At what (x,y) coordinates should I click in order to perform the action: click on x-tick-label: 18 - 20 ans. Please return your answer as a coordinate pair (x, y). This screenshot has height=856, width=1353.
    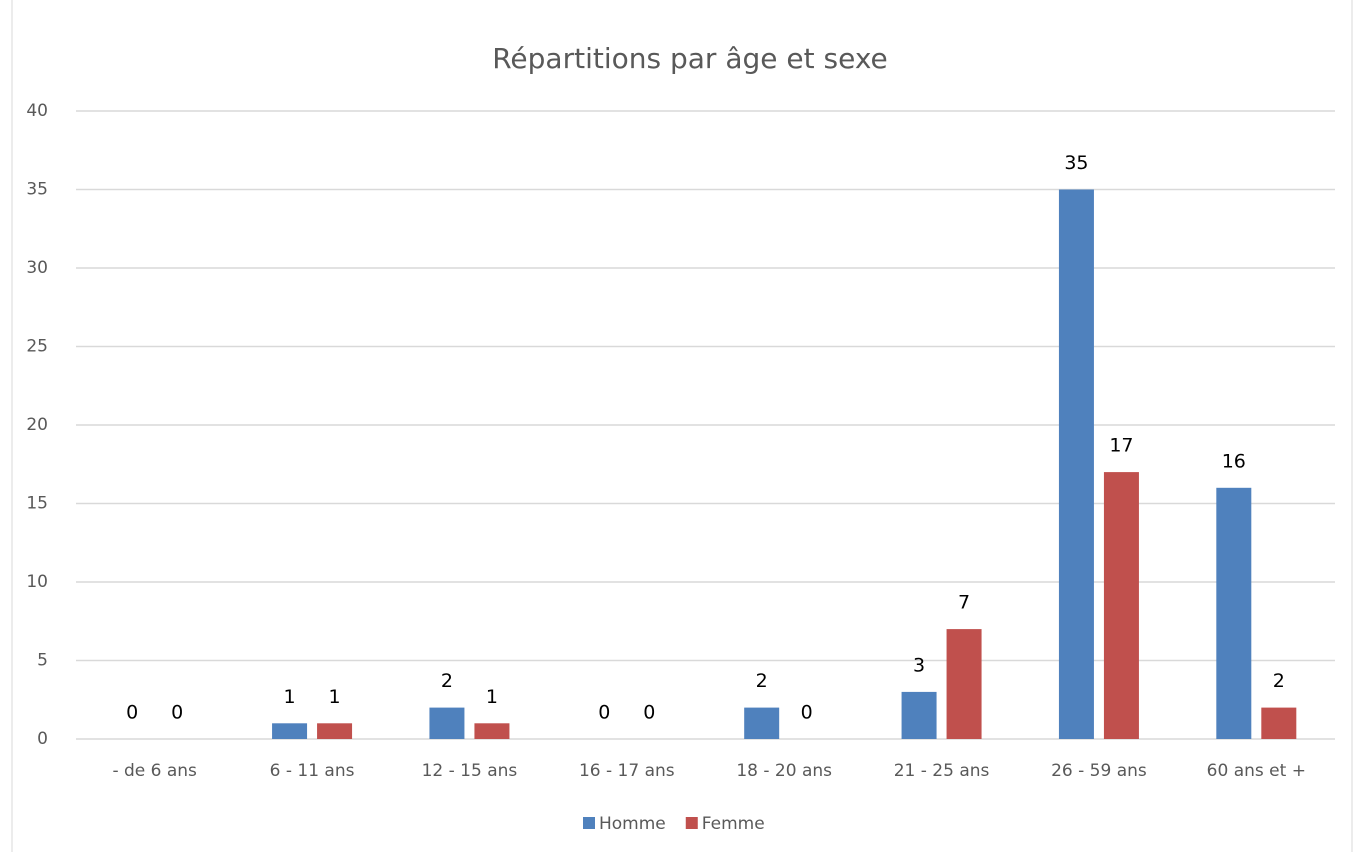
    Looking at the image, I should click on (784, 771).